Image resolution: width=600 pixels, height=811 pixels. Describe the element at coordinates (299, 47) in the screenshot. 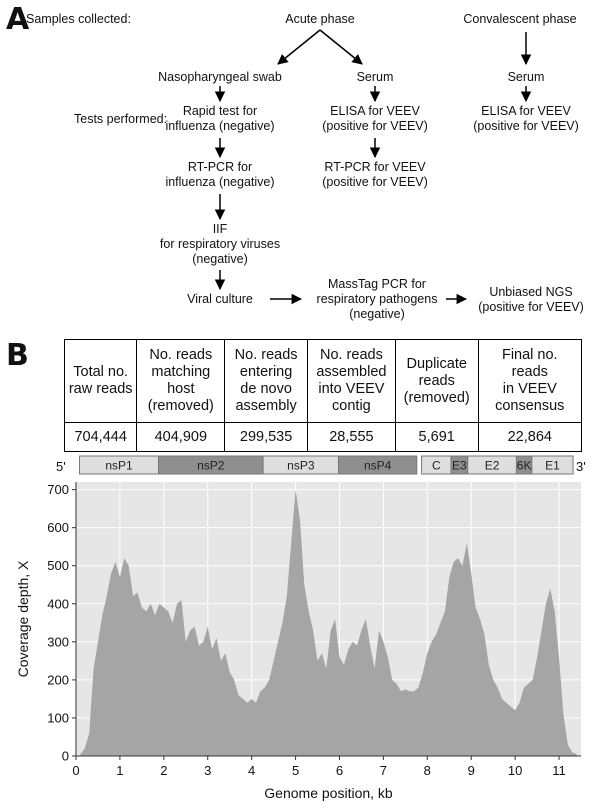

I see `arrow-acute-to-swab` at that location.